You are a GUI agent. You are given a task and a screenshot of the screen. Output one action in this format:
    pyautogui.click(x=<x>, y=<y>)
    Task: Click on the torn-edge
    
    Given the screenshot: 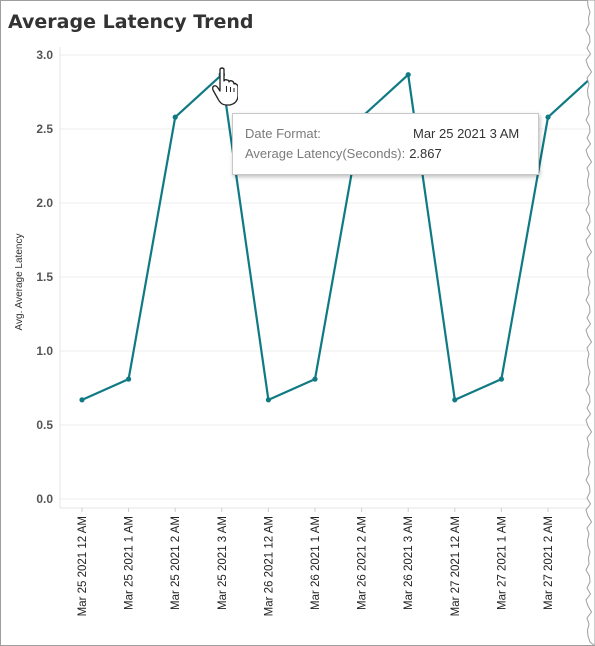 What is the action you would take?
    pyautogui.click(x=590, y=323)
    